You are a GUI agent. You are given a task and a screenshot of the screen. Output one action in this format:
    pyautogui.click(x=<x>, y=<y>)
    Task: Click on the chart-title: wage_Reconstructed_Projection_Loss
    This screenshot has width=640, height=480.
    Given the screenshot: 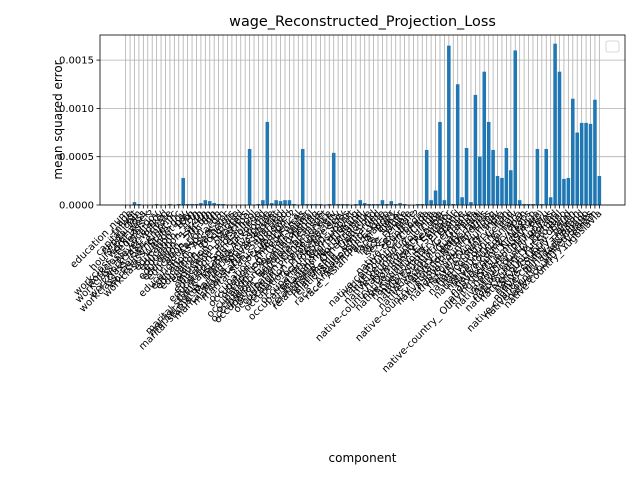 What is the action you would take?
    pyautogui.click(x=362, y=22)
    